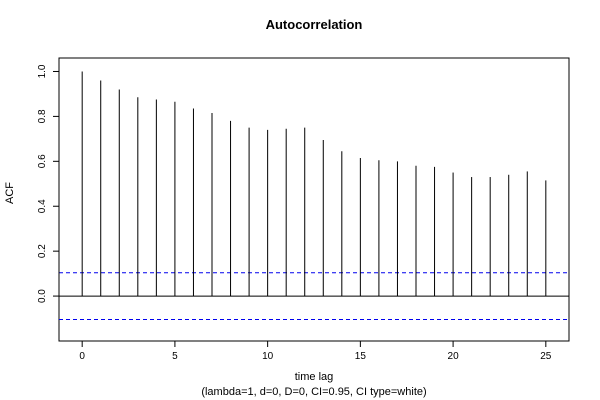 Image resolution: width=600 pixels, height=400 pixels. Describe the element at coordinates (48, 183) in the screenshot. I see `y-axis: 0.0 0.2 0.4 0.6 0.8 1.0` at that location.